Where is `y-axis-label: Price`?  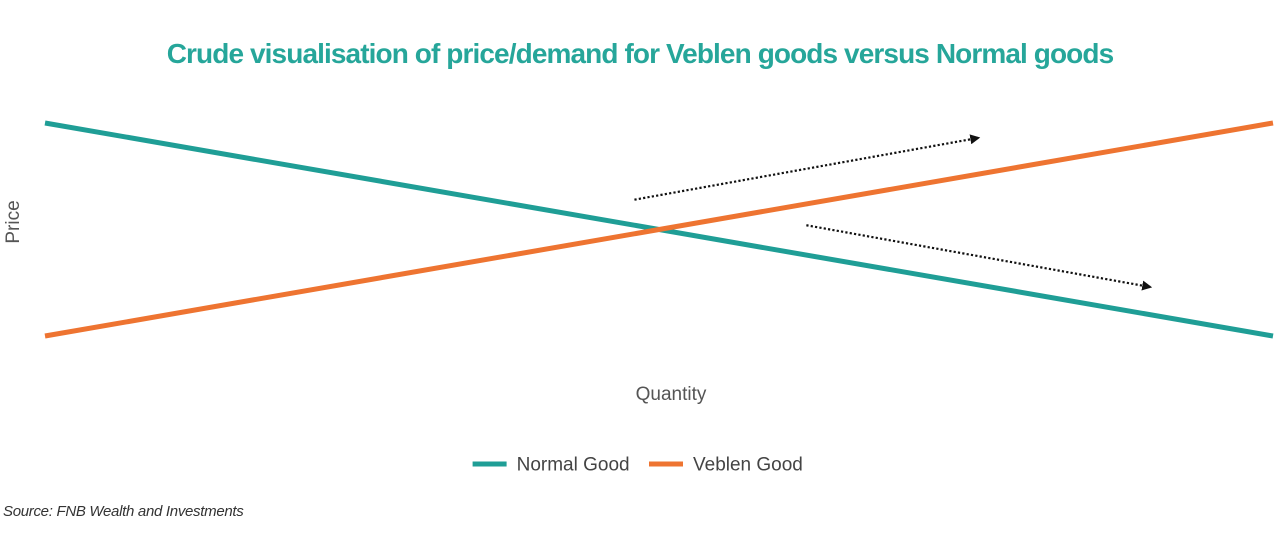 y-axis-label: Price is located at coordinates (13, 221).